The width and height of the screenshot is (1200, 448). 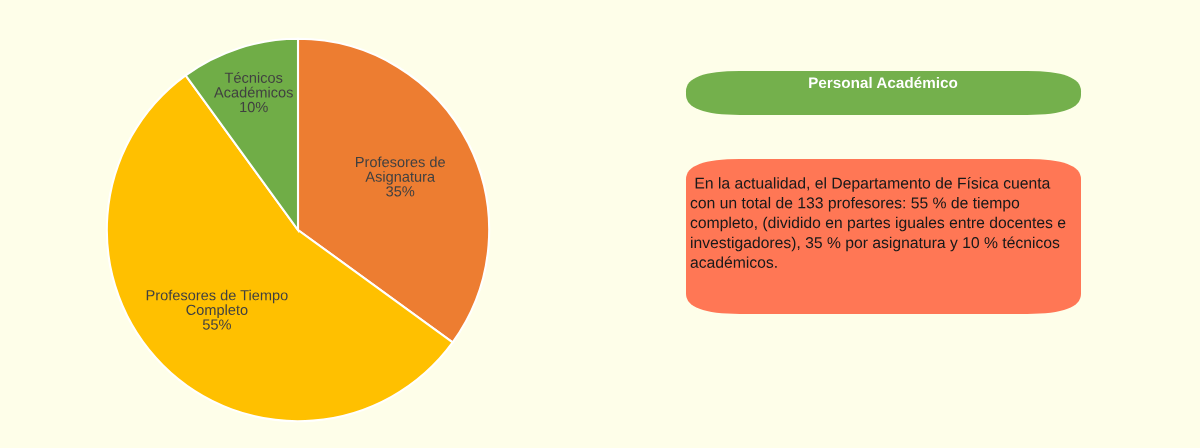 I want to click on text: En la actualidad, el Departamento de Física cuenta con un total de 133 profesores: 55 % de tiempo completo, (dividido en partes iguales entre docentes e investigadores), 35 % por asignatura y 10 % técnicos académicos., so click(x=878, y=222).